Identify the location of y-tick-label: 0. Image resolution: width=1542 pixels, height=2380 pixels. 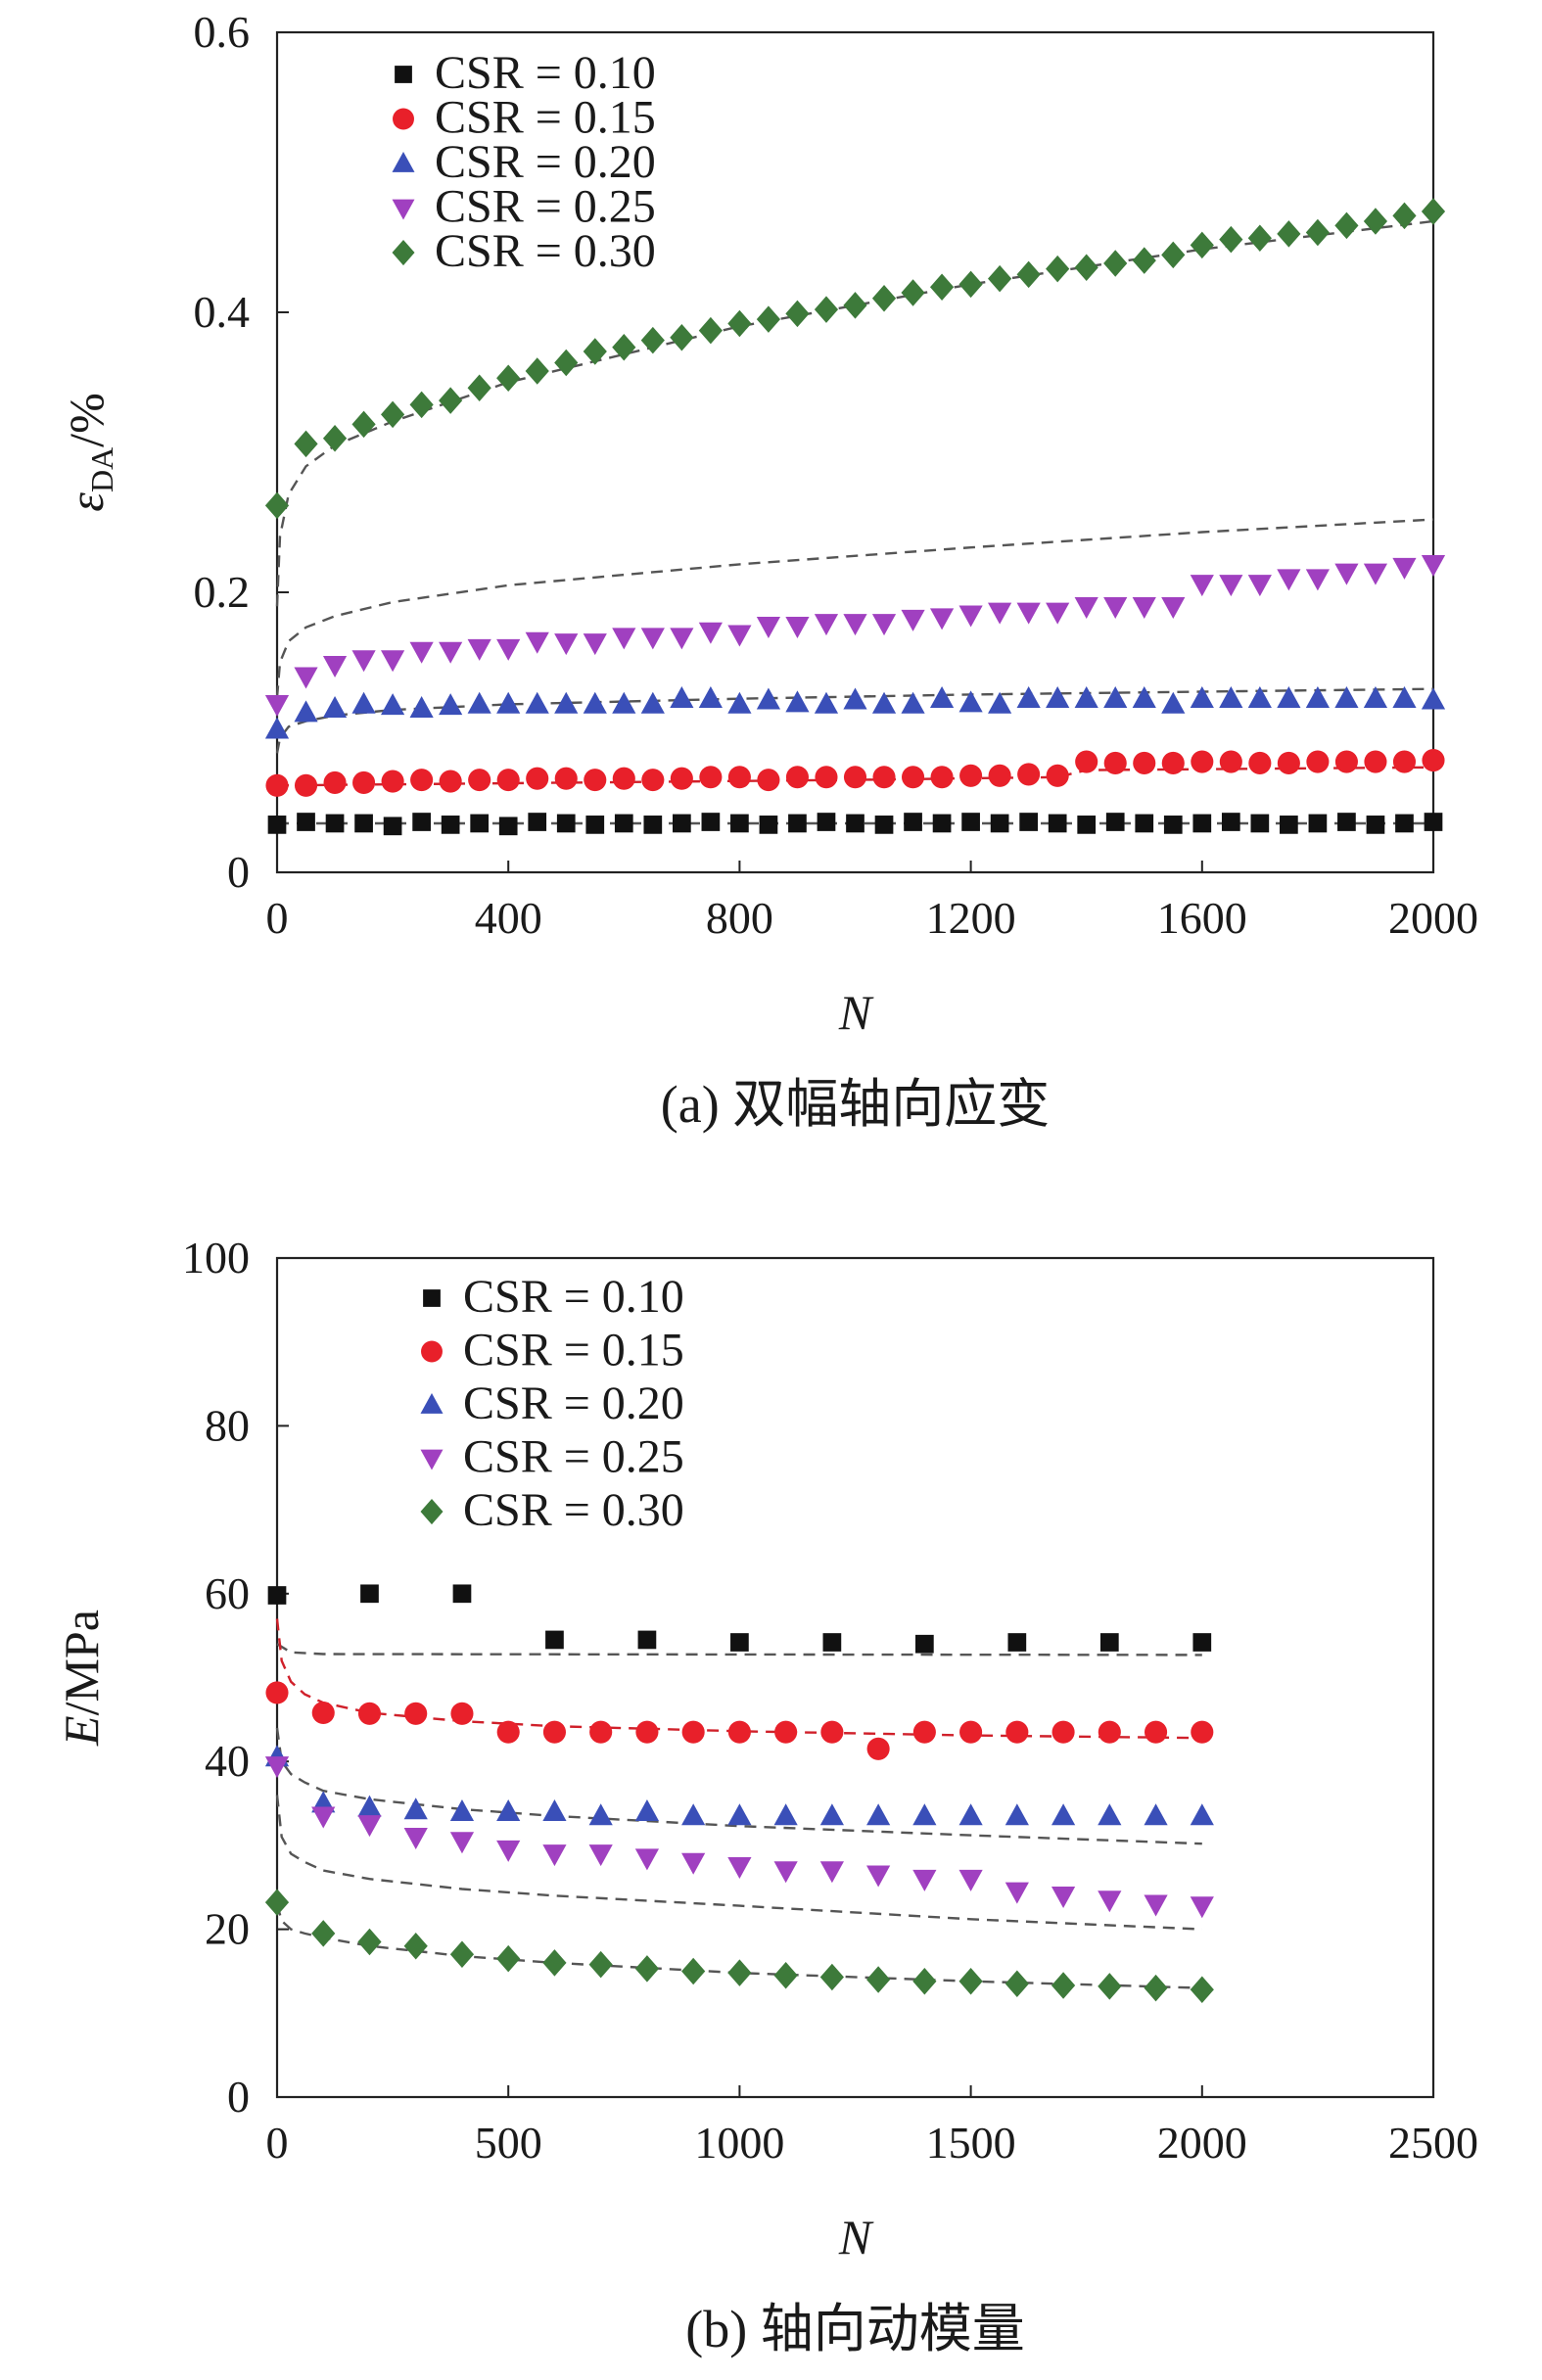
(238, 2097).